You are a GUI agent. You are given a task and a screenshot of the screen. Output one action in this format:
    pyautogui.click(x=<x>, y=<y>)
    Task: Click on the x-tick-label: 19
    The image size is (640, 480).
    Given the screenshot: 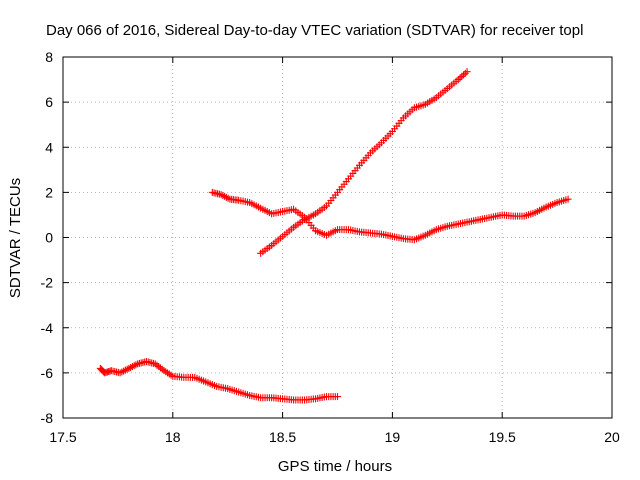 What is the action you would take?
    pyautogui.click(x=393, y=437)
    